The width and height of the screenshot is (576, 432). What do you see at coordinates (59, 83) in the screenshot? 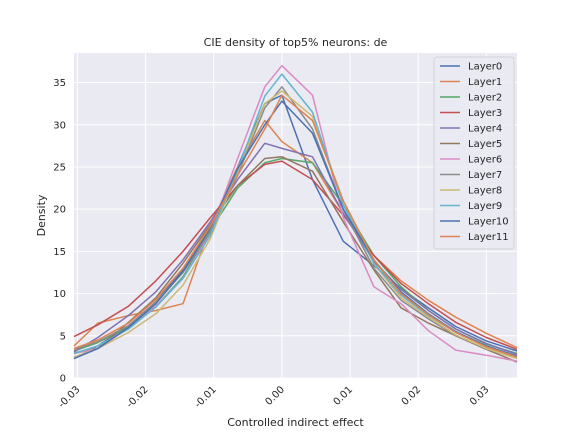
I see `y-tick-label: 35` at bounding box center [59, 83].